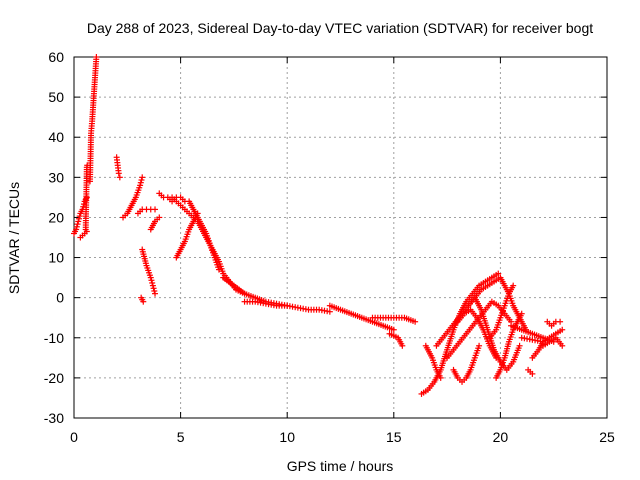  What do you see at coordinates (74, 437) in the screenshot?
I see `x-tick-label: 0` at bounding box center [74, 437].